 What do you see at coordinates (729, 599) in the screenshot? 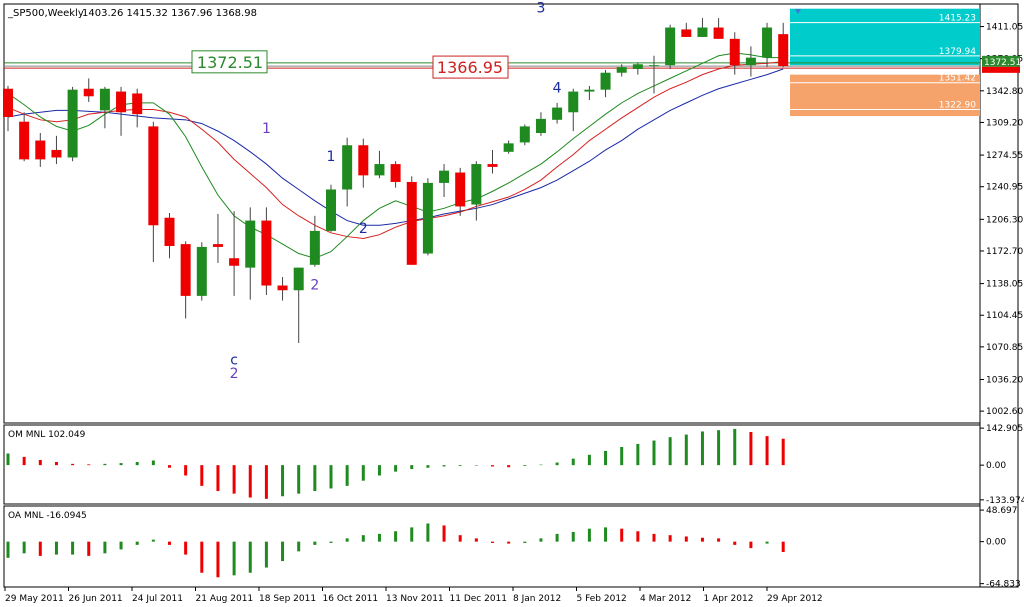
I see `x-tick-label: 1 Apr 2012` at bounding box center [729, 599].